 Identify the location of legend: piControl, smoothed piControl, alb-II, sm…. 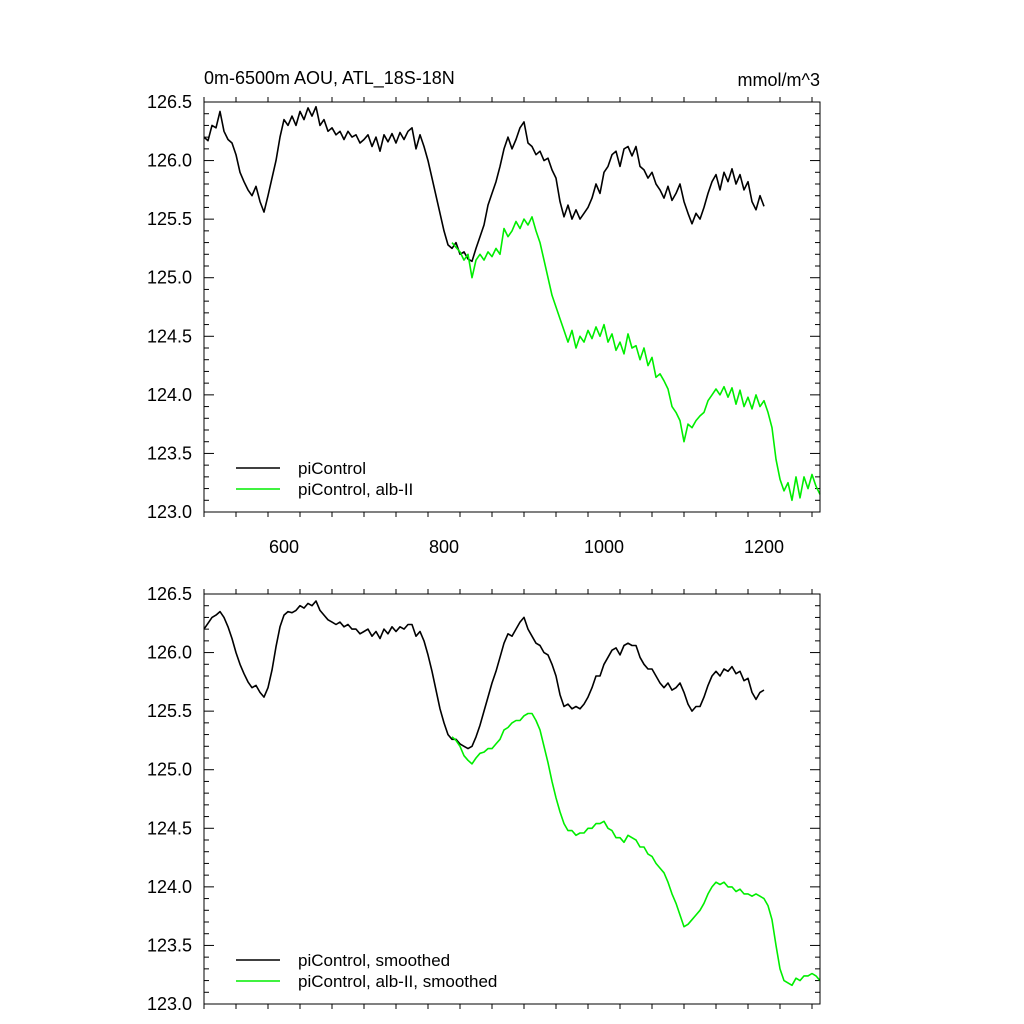
(366, 971).